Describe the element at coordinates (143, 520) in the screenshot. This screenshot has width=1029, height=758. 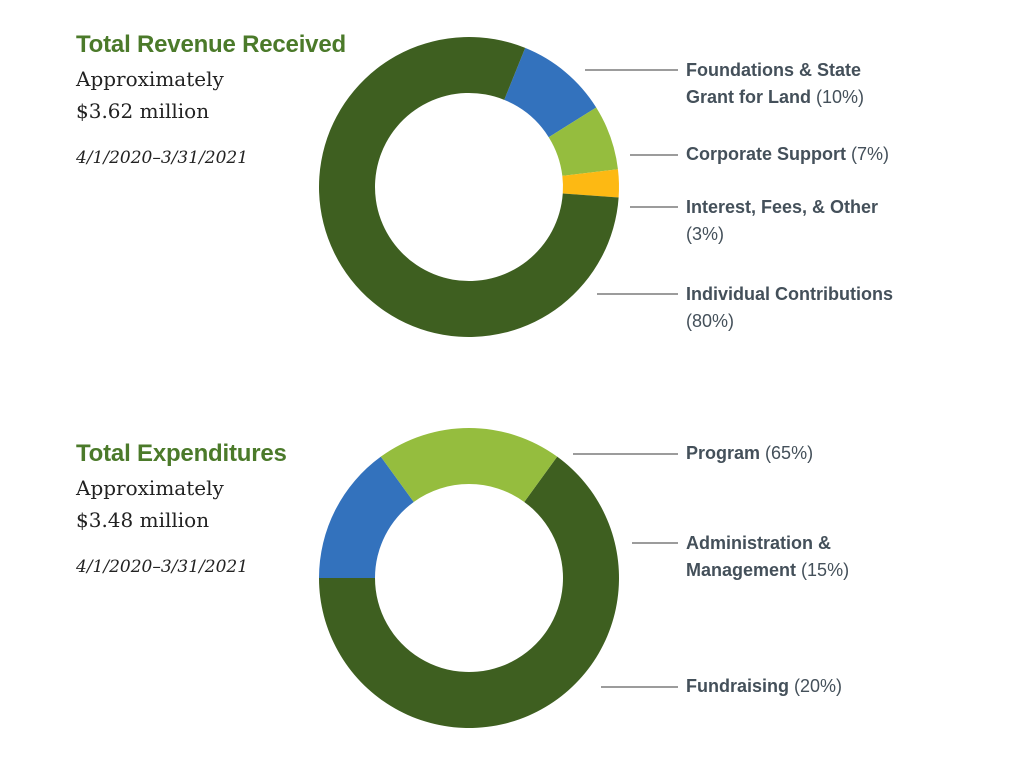
I see `expenditures-amount: $3.48 million` at that location.